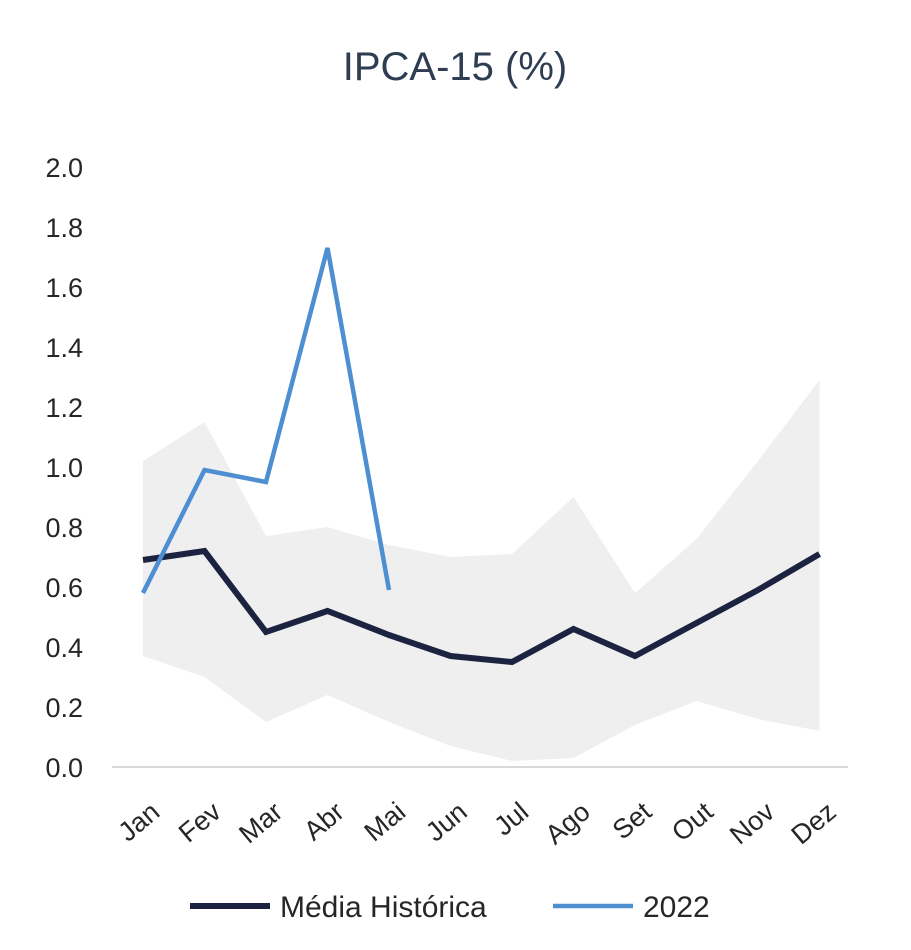 The image size is (911, 950). Describe the element at coordinates (814, 823) in the screenshot. I see `x-tick-label: Dez` at that location.